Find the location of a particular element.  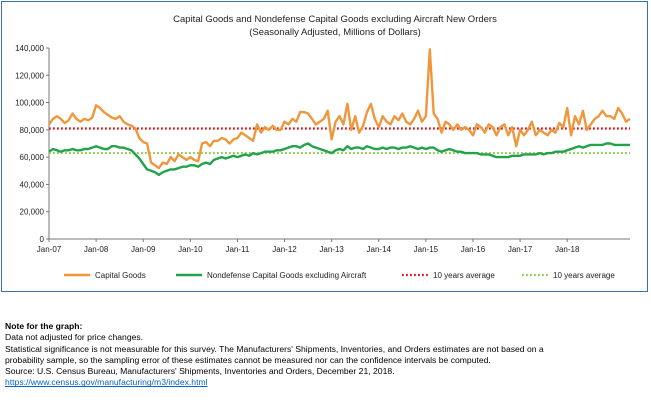

y-tick-label: 140,000 is located at coordinates (29, 48).